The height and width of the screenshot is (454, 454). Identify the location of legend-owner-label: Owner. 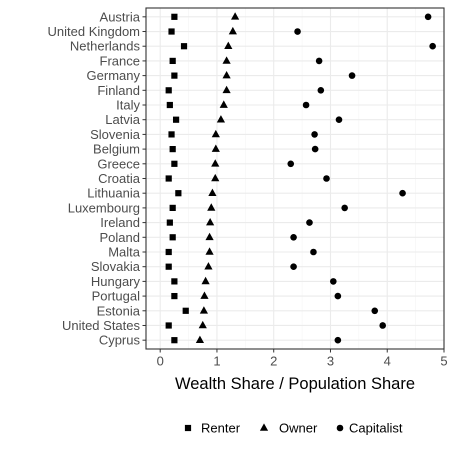
(298, 428).